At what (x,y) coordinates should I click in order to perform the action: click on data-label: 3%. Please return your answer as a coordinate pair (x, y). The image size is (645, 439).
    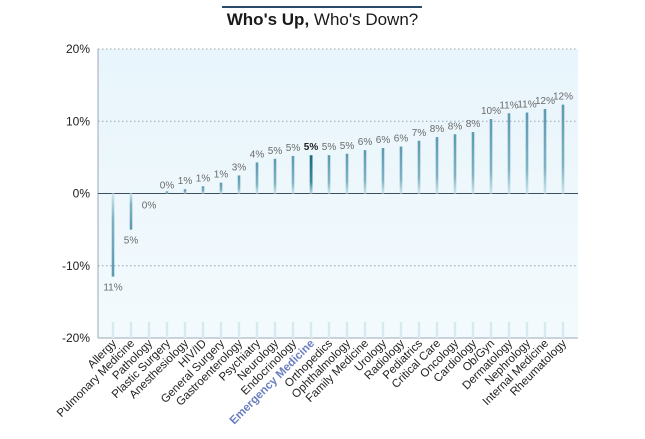
    Looking at the image, I should click on (239, 167).